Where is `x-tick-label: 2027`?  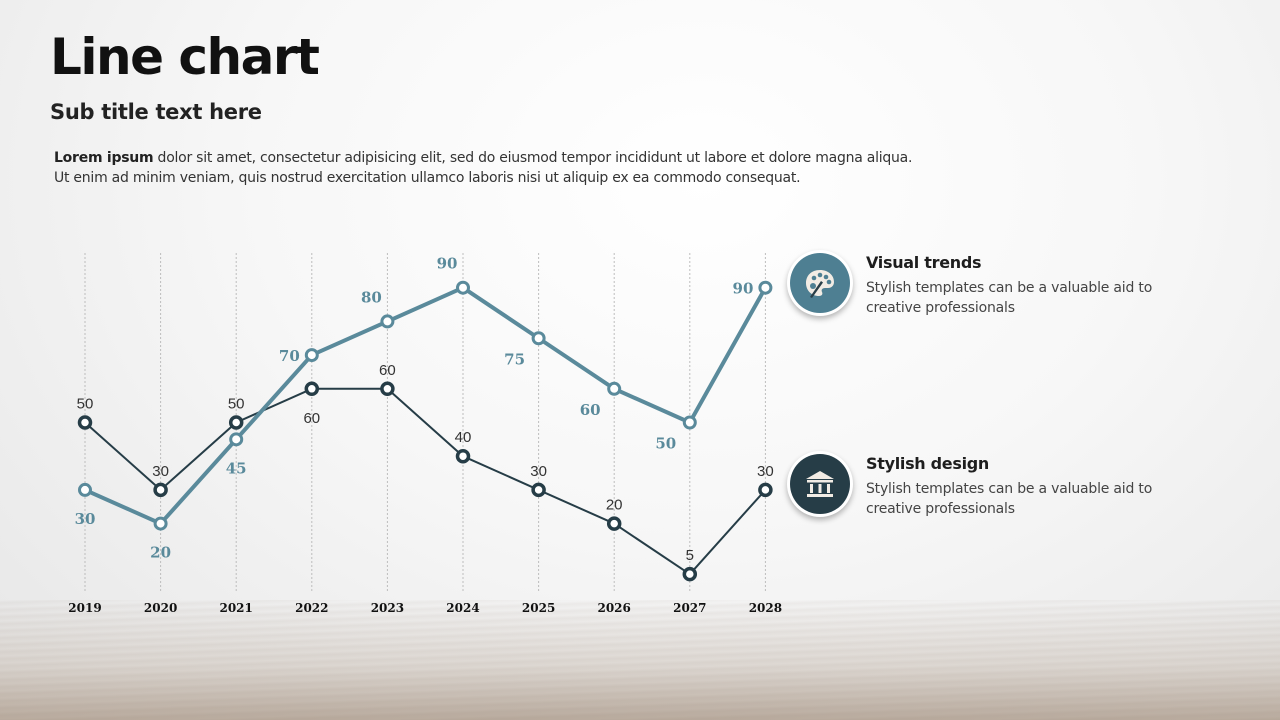
x-tick-label: 2027 is located at coordinates (689, 608).